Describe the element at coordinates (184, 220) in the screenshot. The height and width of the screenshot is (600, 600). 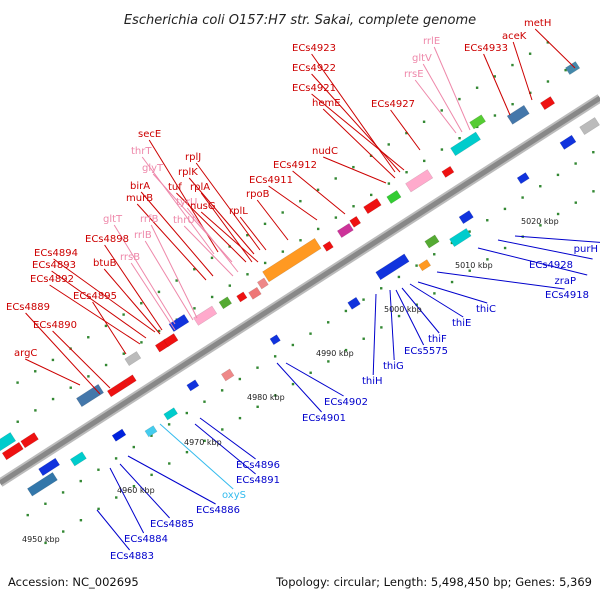
I see `feature-label: thrU` at that location.